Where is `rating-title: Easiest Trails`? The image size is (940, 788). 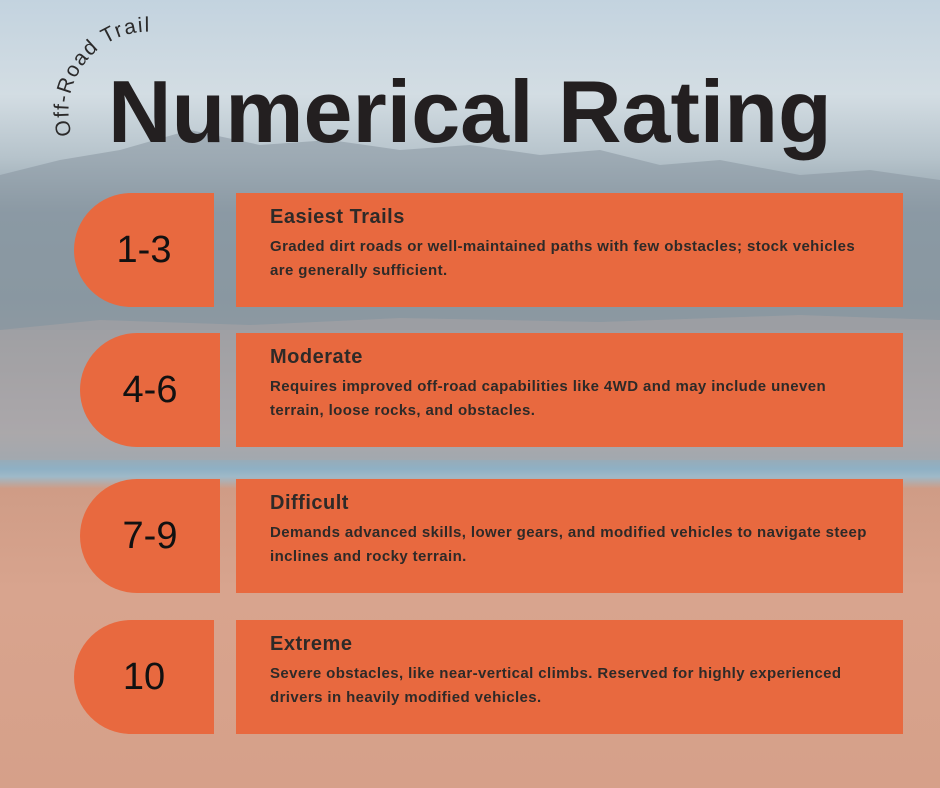
rating-title: Easiest Trails is located at coordinates (337, 217).